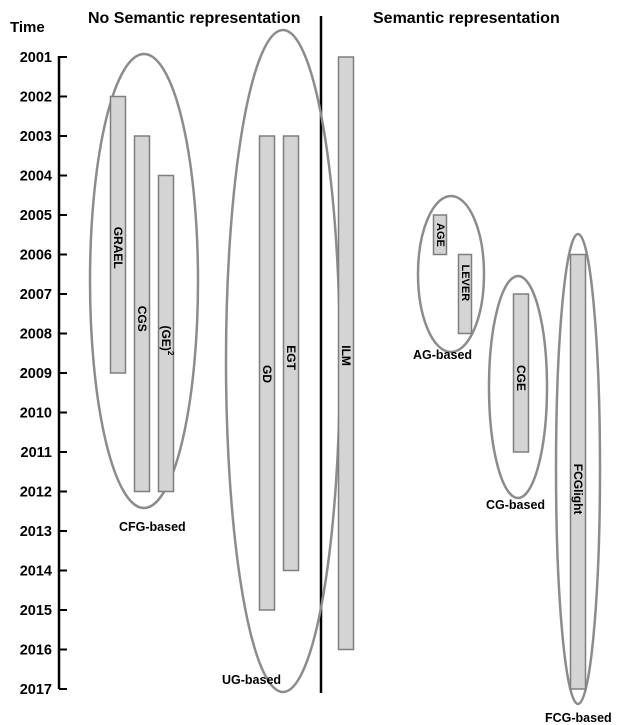  I want to click on group-ellipse-cg, so click(518, 387).